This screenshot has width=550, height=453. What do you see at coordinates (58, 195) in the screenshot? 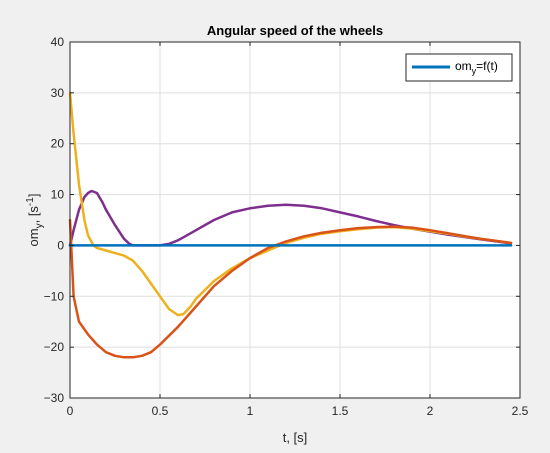
I see `y-tick-label: 10` at bounding box center [58, 195].